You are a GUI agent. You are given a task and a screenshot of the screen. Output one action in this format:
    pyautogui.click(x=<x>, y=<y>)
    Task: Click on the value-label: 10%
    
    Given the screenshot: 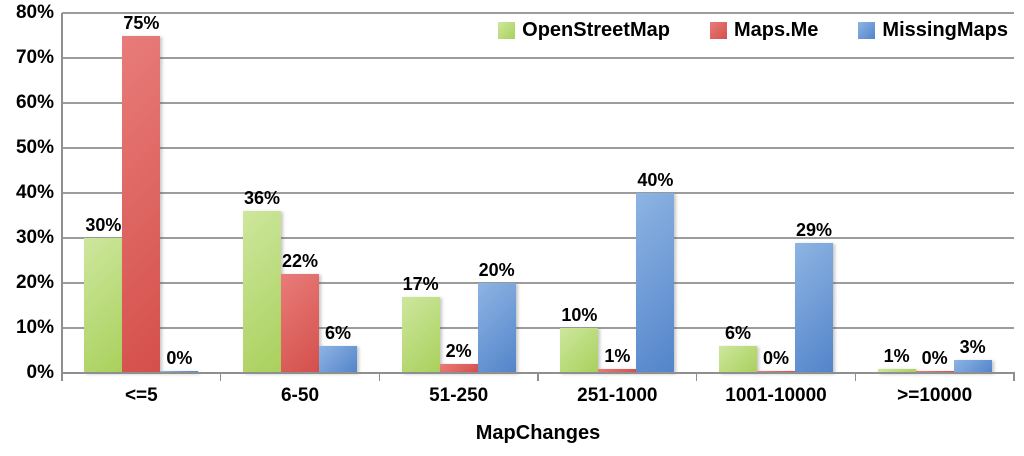 What is the action you would take?
    pyautogui.click(x=579, y=315)
    